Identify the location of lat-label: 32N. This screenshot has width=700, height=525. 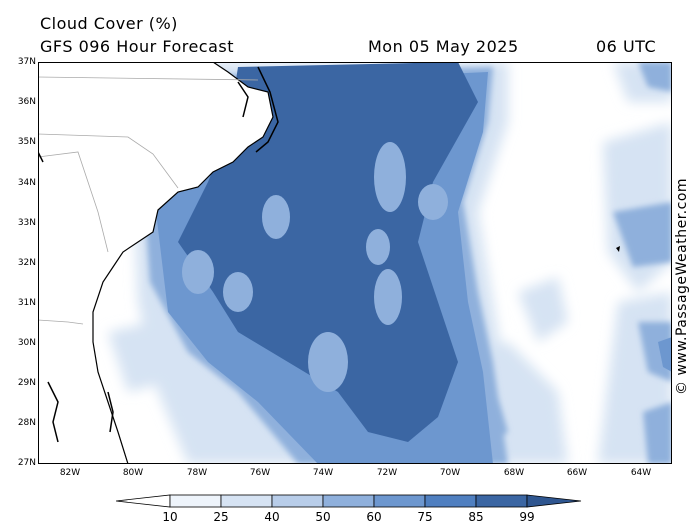
(26, 263).